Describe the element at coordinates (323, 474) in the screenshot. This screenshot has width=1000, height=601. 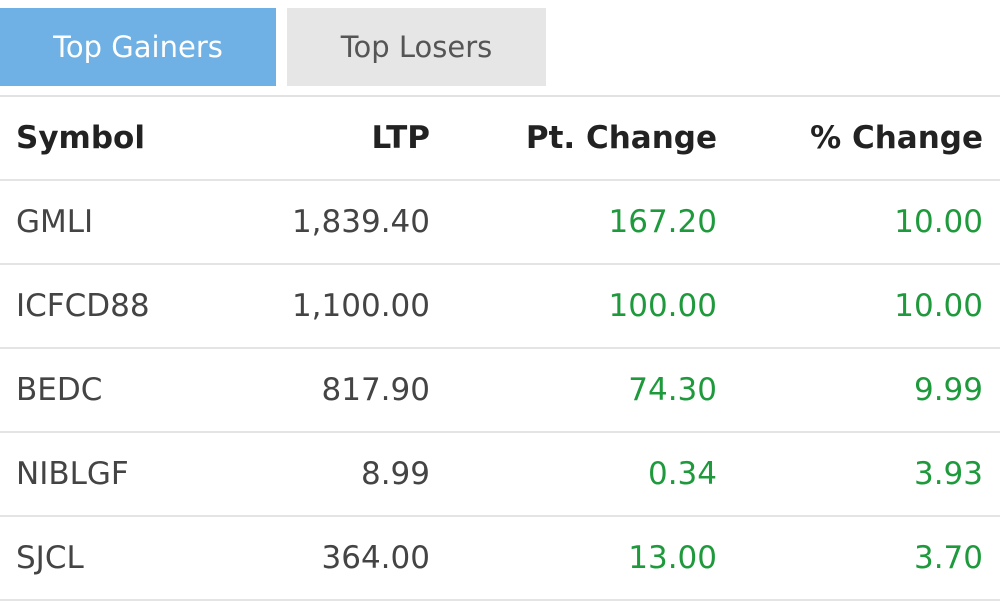
I see `cell-ltp: 8.99` at that location.